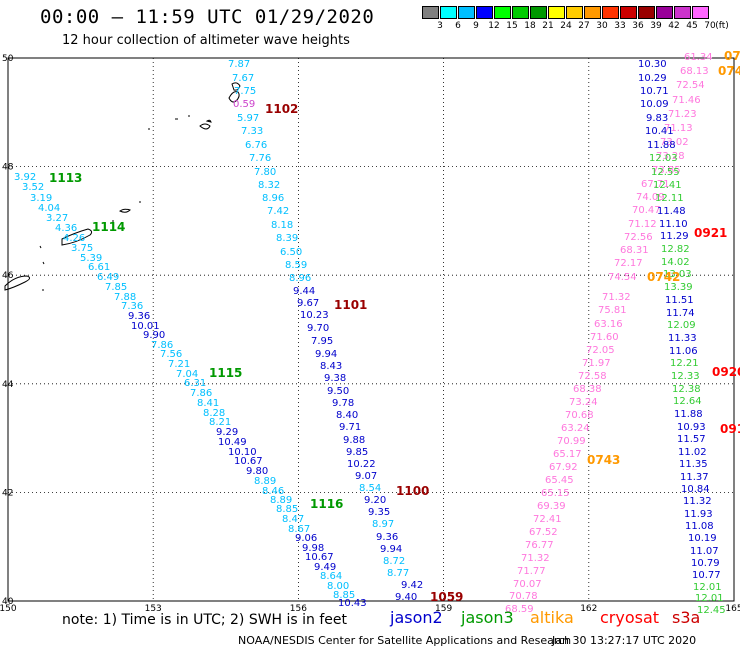  What do you see at coordinates (8, 59) in the screenshot?
I see `latitude-tick-label: 50` at bounding box center [8, 59].